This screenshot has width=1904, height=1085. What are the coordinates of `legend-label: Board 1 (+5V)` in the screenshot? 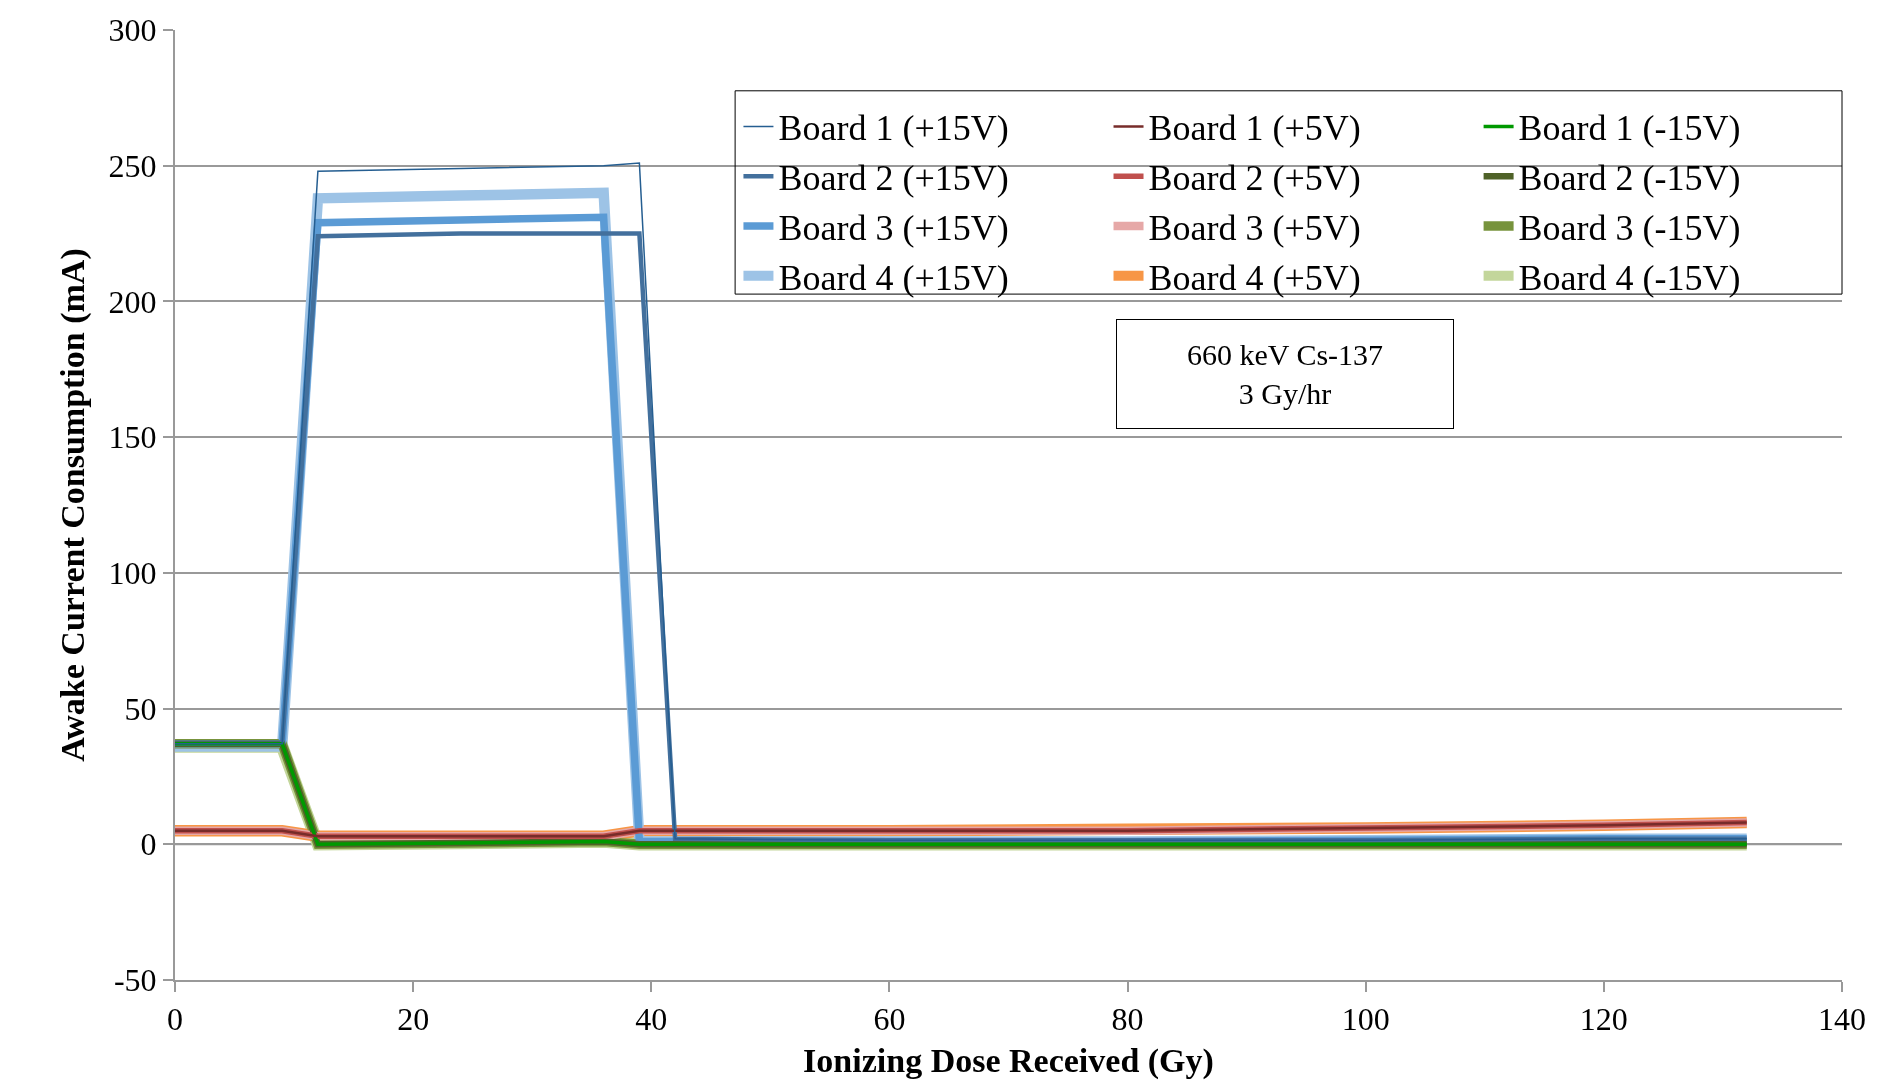 It's located at (1254, 128).